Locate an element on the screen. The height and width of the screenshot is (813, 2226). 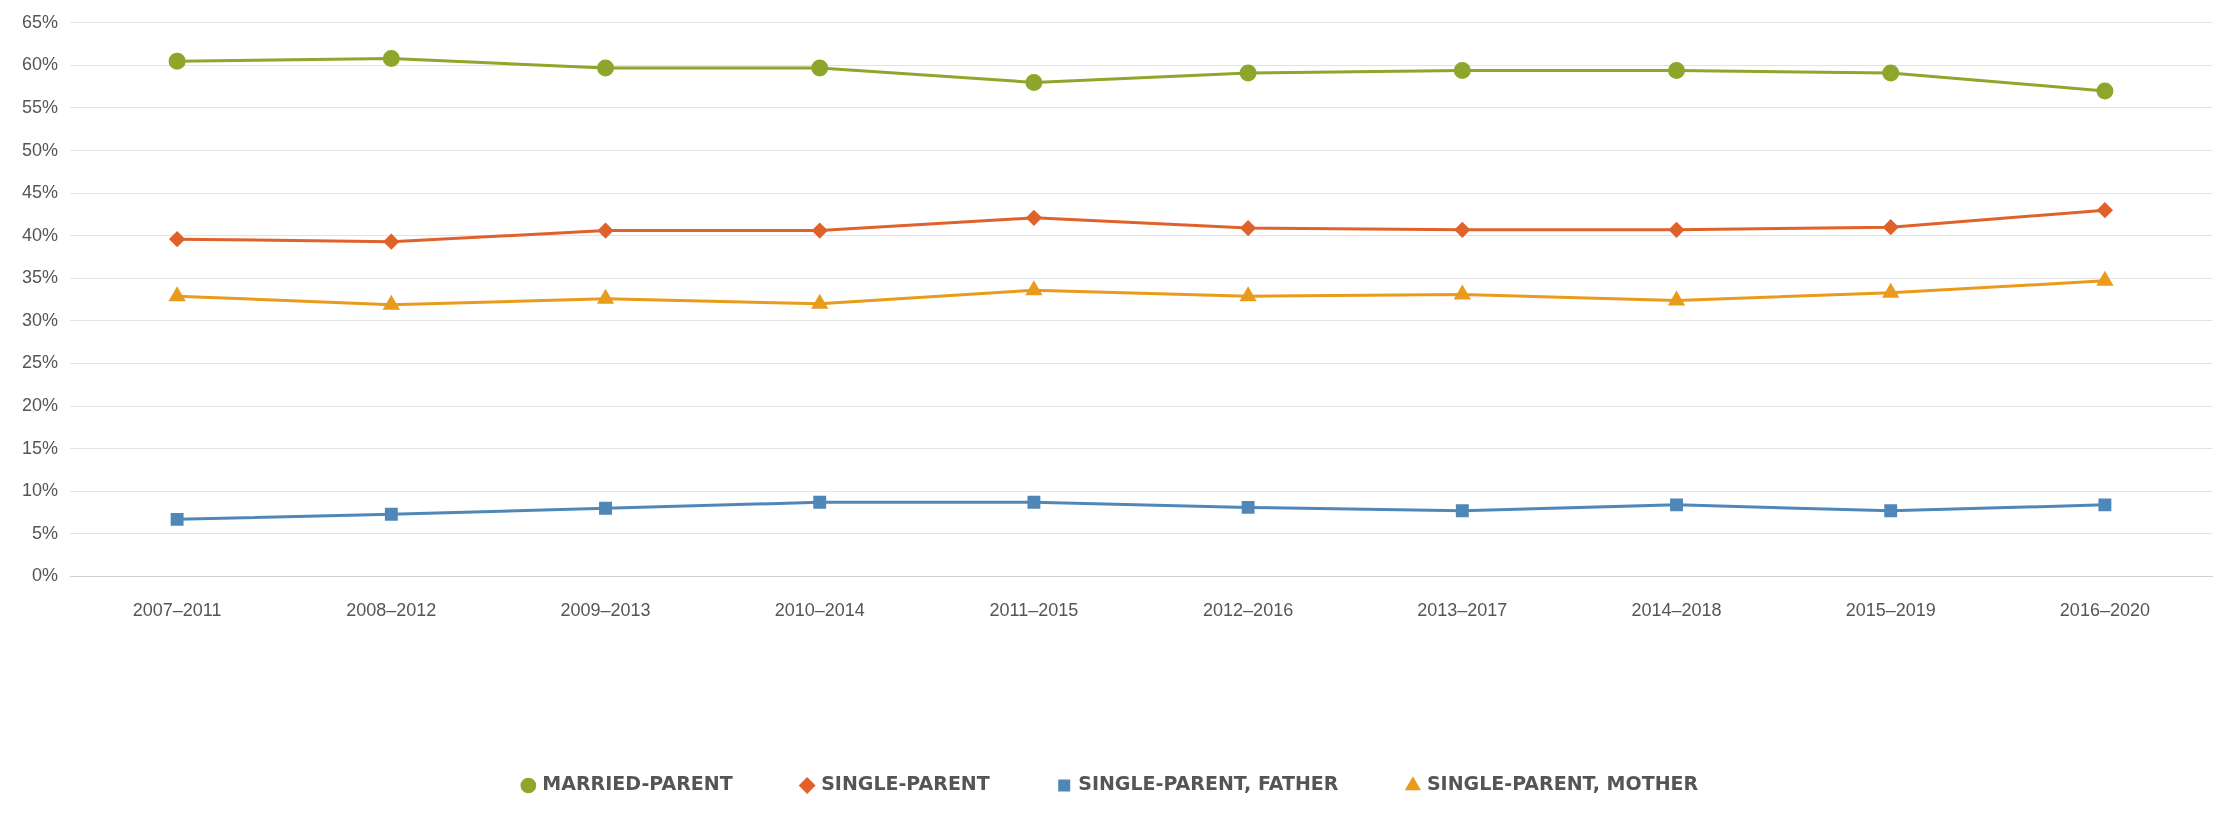
x-tick-label: 2015–2019 is located at coordinates (1890, 610).